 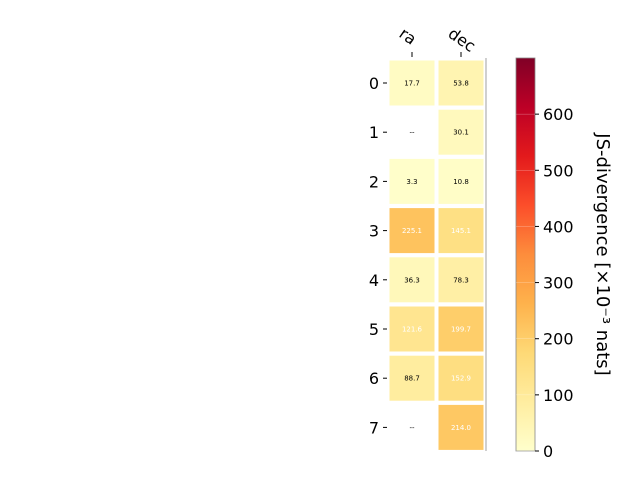 I want to click on cell-value-label: 199.7, so click(x=461, y=330).